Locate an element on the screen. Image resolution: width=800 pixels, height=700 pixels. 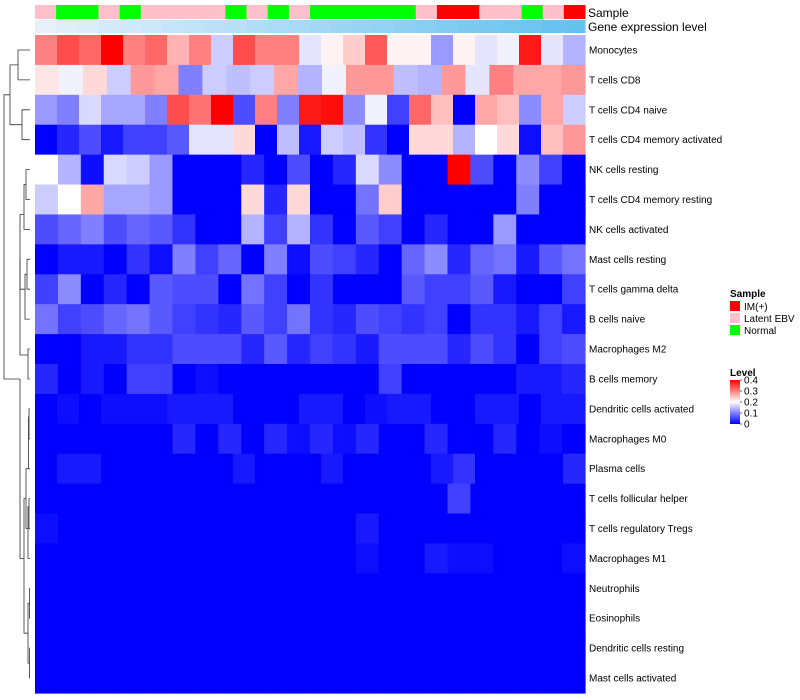
row-label: Plasma cells is located at coordinates (617, 469).